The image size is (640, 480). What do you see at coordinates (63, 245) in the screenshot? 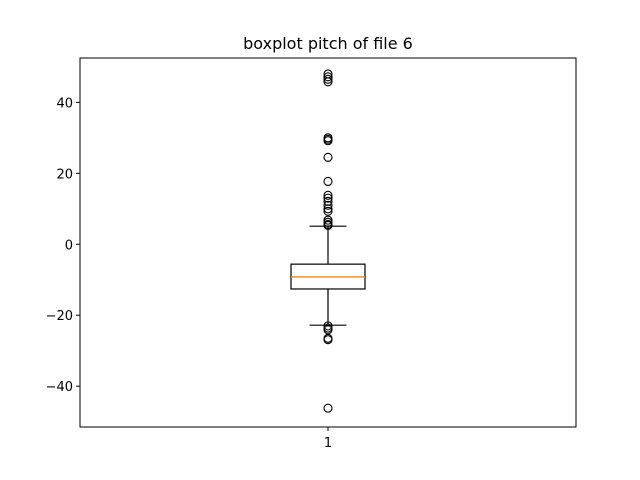
I see `y-axis: −40 −20 0 20 40` at bounding box center [63, 245].